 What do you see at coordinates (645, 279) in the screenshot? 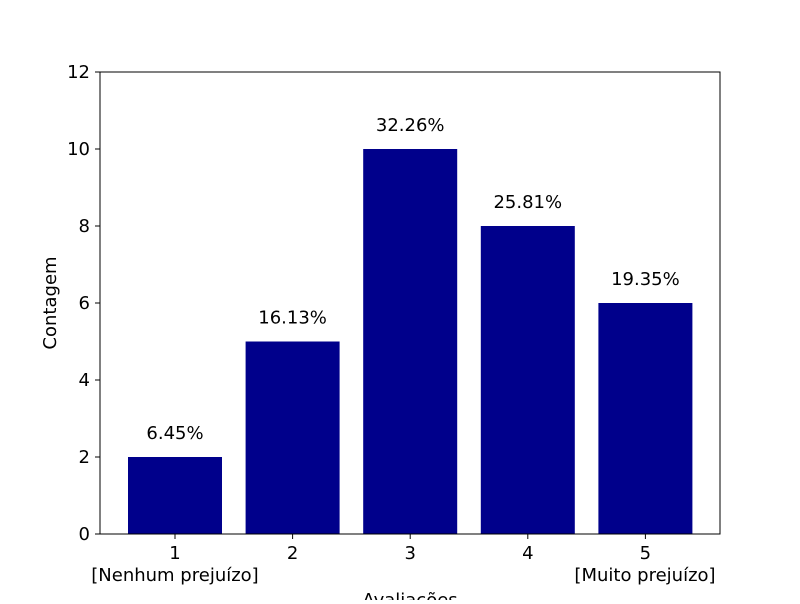
I see `data-label-5: 19.35%` at bounding box center [645, 279].